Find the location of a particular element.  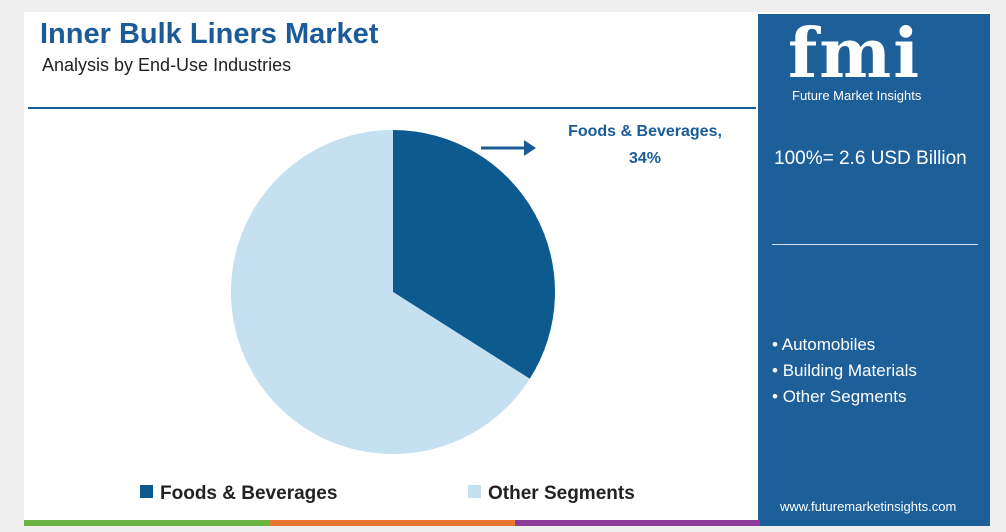

brand: Future Market Insights is located at coordinates (857, 95).